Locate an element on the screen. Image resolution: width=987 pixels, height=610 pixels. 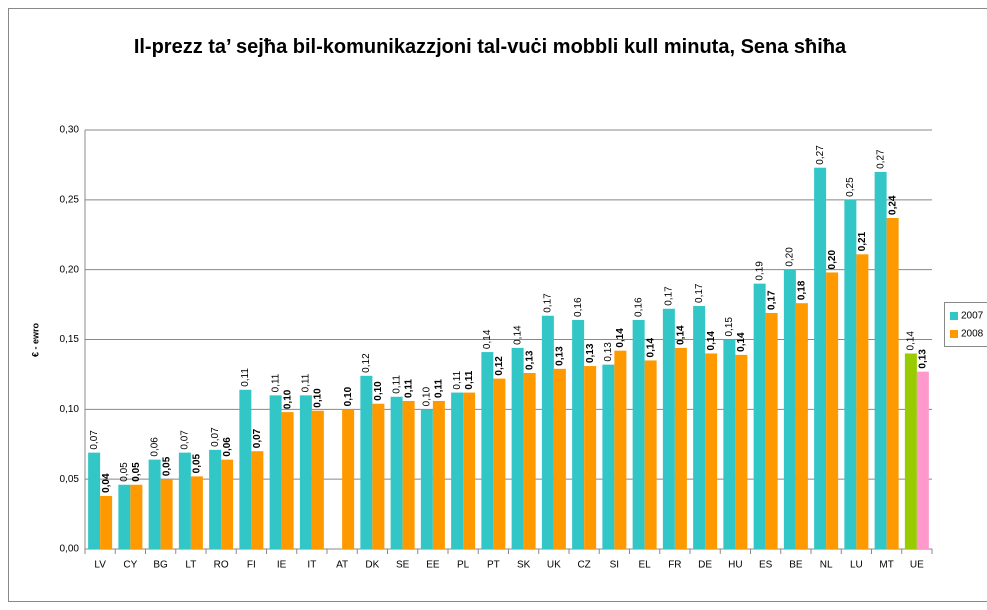
x-tick-label: BE is located at coordinates (796, 565).